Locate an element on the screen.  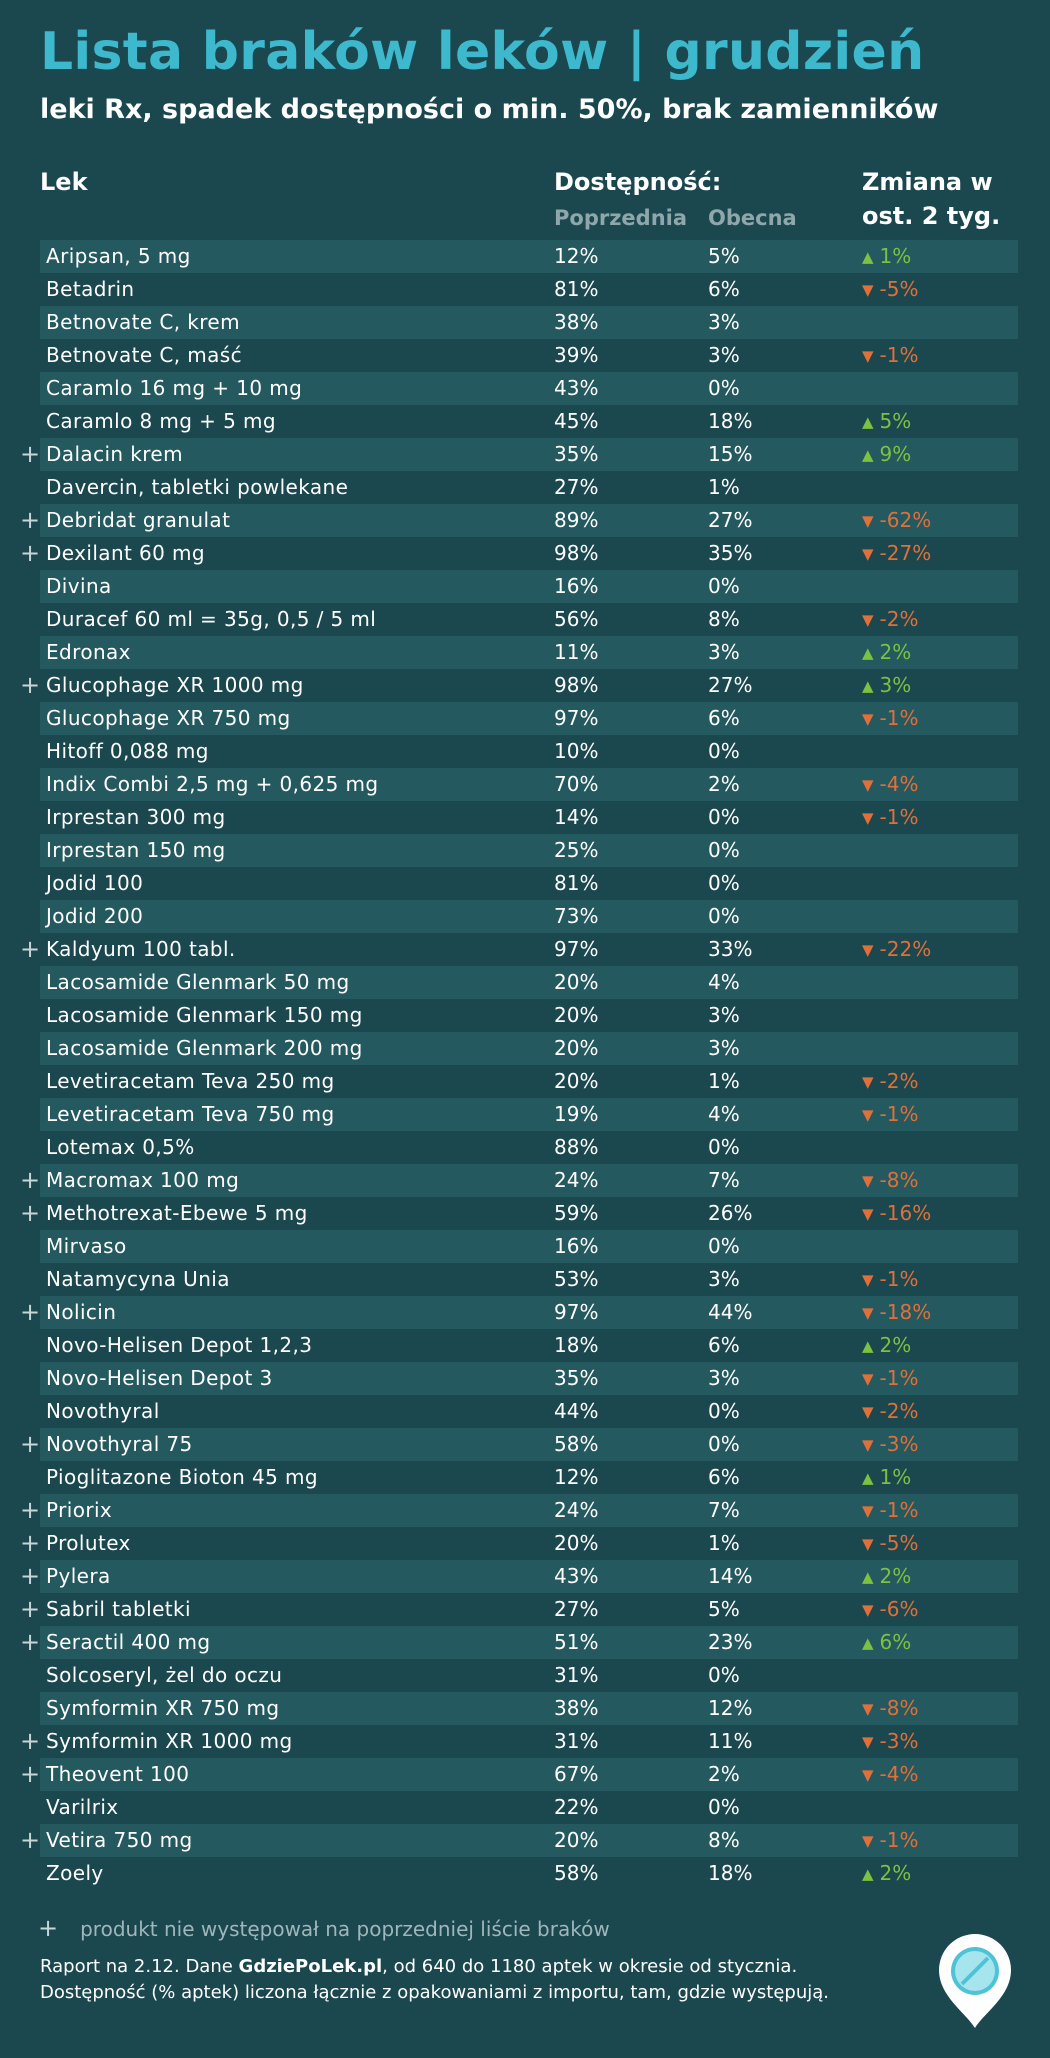
previous-availability: 56% is located at coordinates (576, 619).